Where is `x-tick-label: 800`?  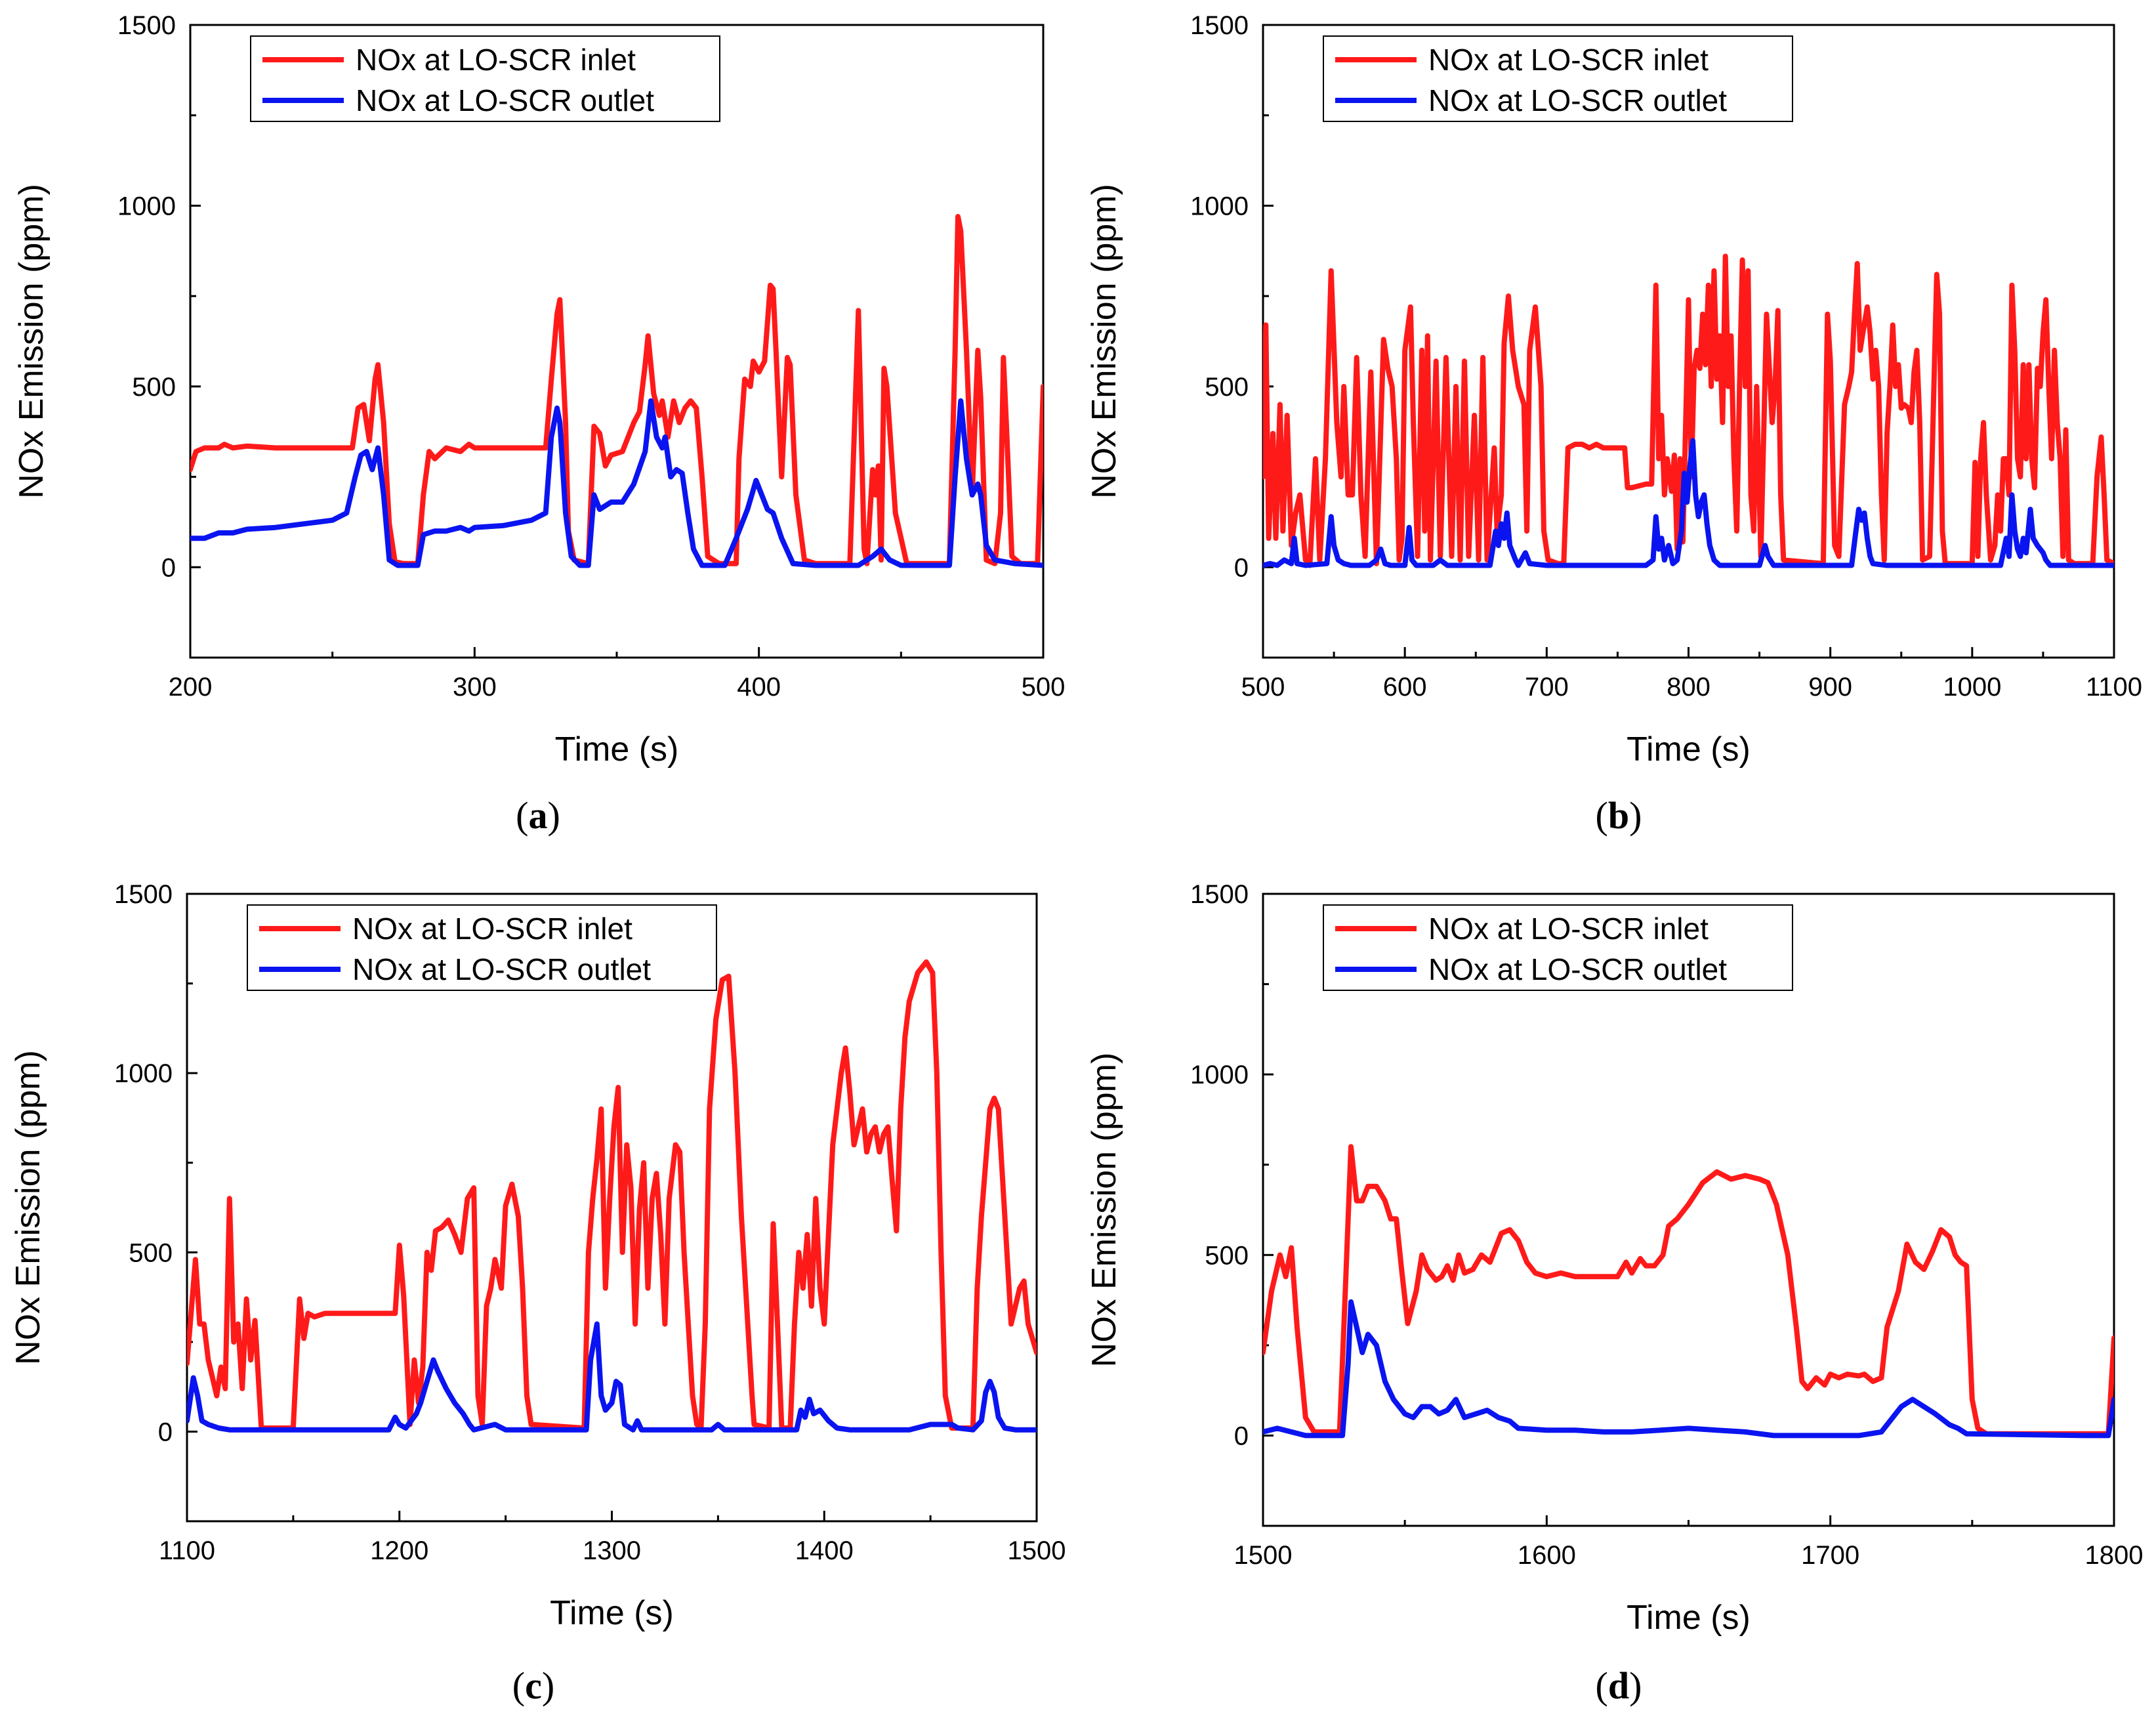
x-tick-label: 800 is located at coordinates (1689, 687).